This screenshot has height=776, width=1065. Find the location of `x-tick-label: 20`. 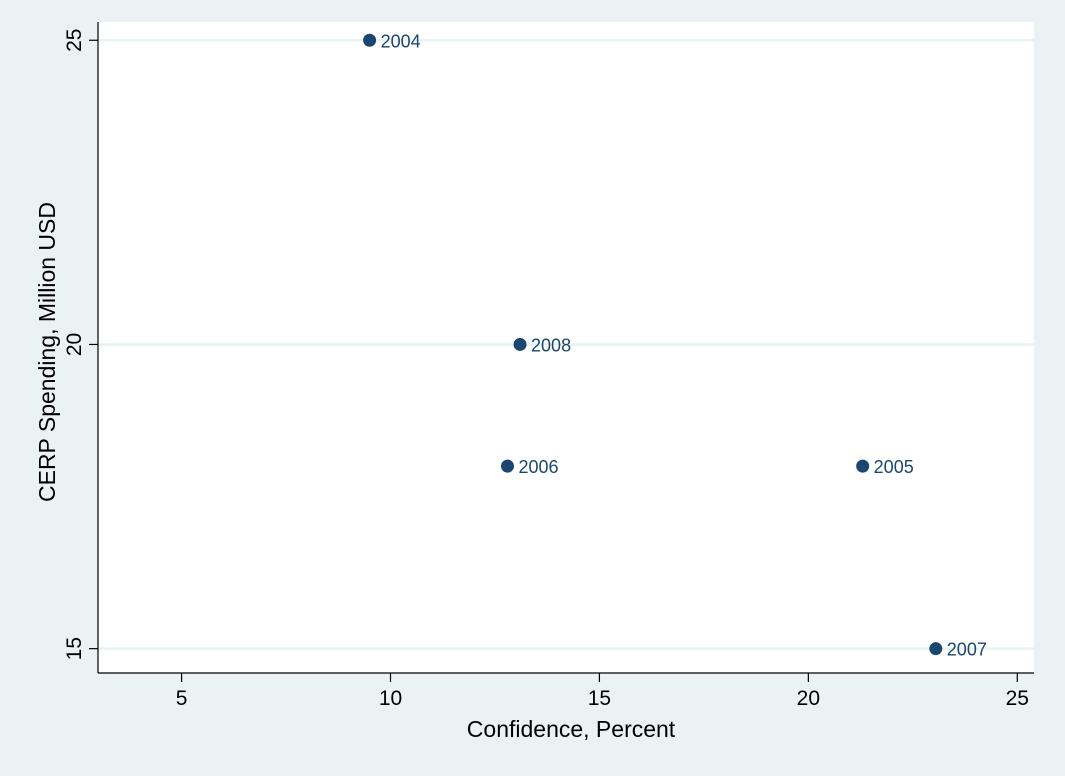

x-tick-label: 20 is located at coordinates (808, 698).